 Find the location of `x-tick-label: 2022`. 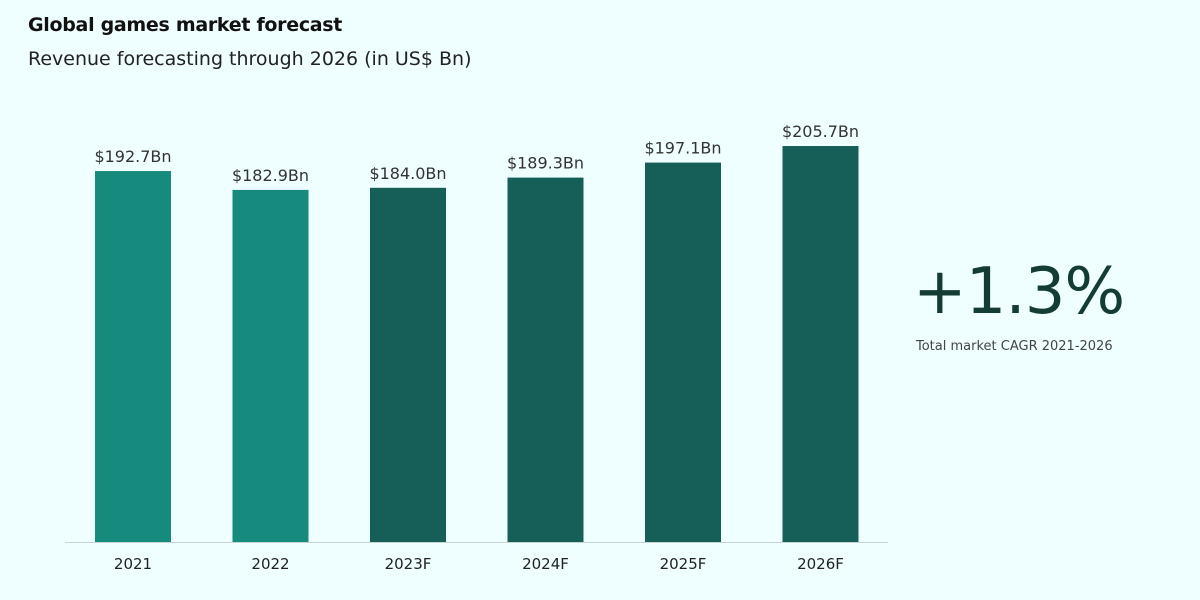

x-tick-label: 2022 is located at coordinates (270, 564).